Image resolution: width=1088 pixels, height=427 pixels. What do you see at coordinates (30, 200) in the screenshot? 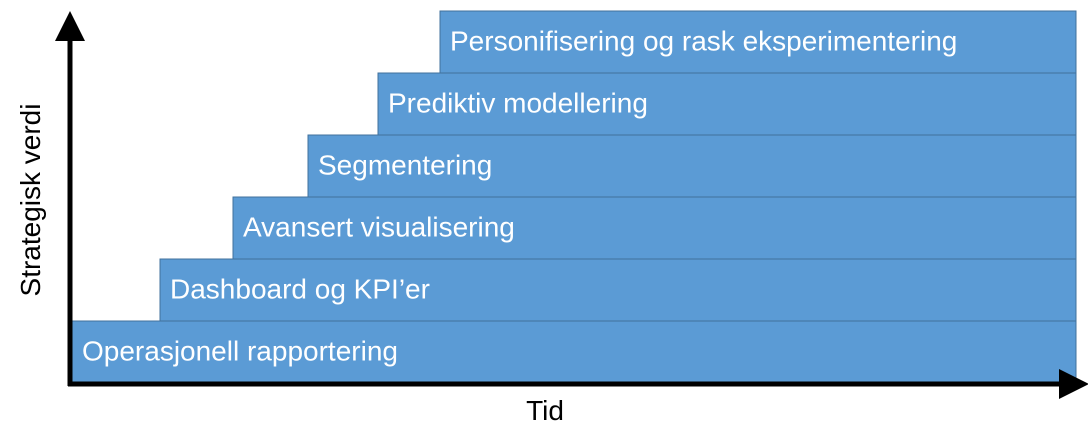
I see `y-axis-label: Strategisk verdi` at bounding box center [30, 200].